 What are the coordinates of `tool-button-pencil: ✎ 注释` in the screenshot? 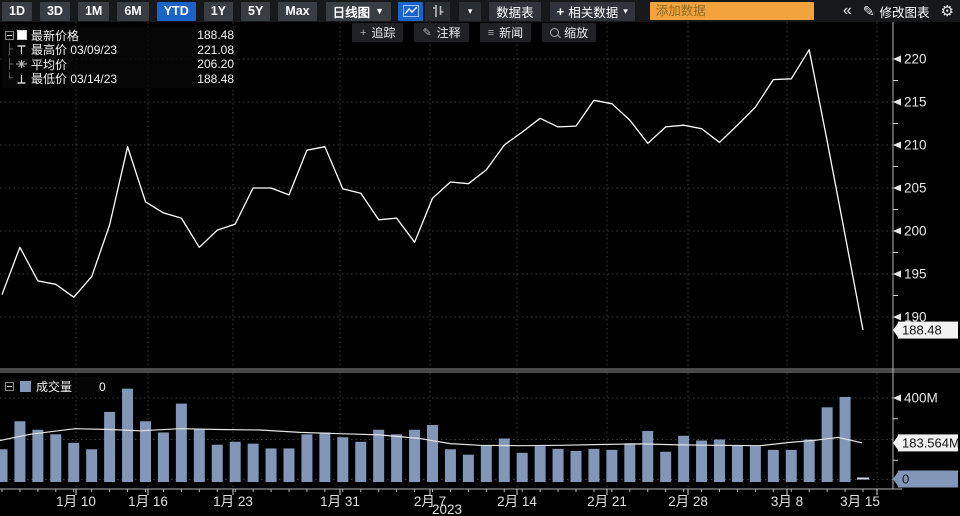 It's located at (441, 32).